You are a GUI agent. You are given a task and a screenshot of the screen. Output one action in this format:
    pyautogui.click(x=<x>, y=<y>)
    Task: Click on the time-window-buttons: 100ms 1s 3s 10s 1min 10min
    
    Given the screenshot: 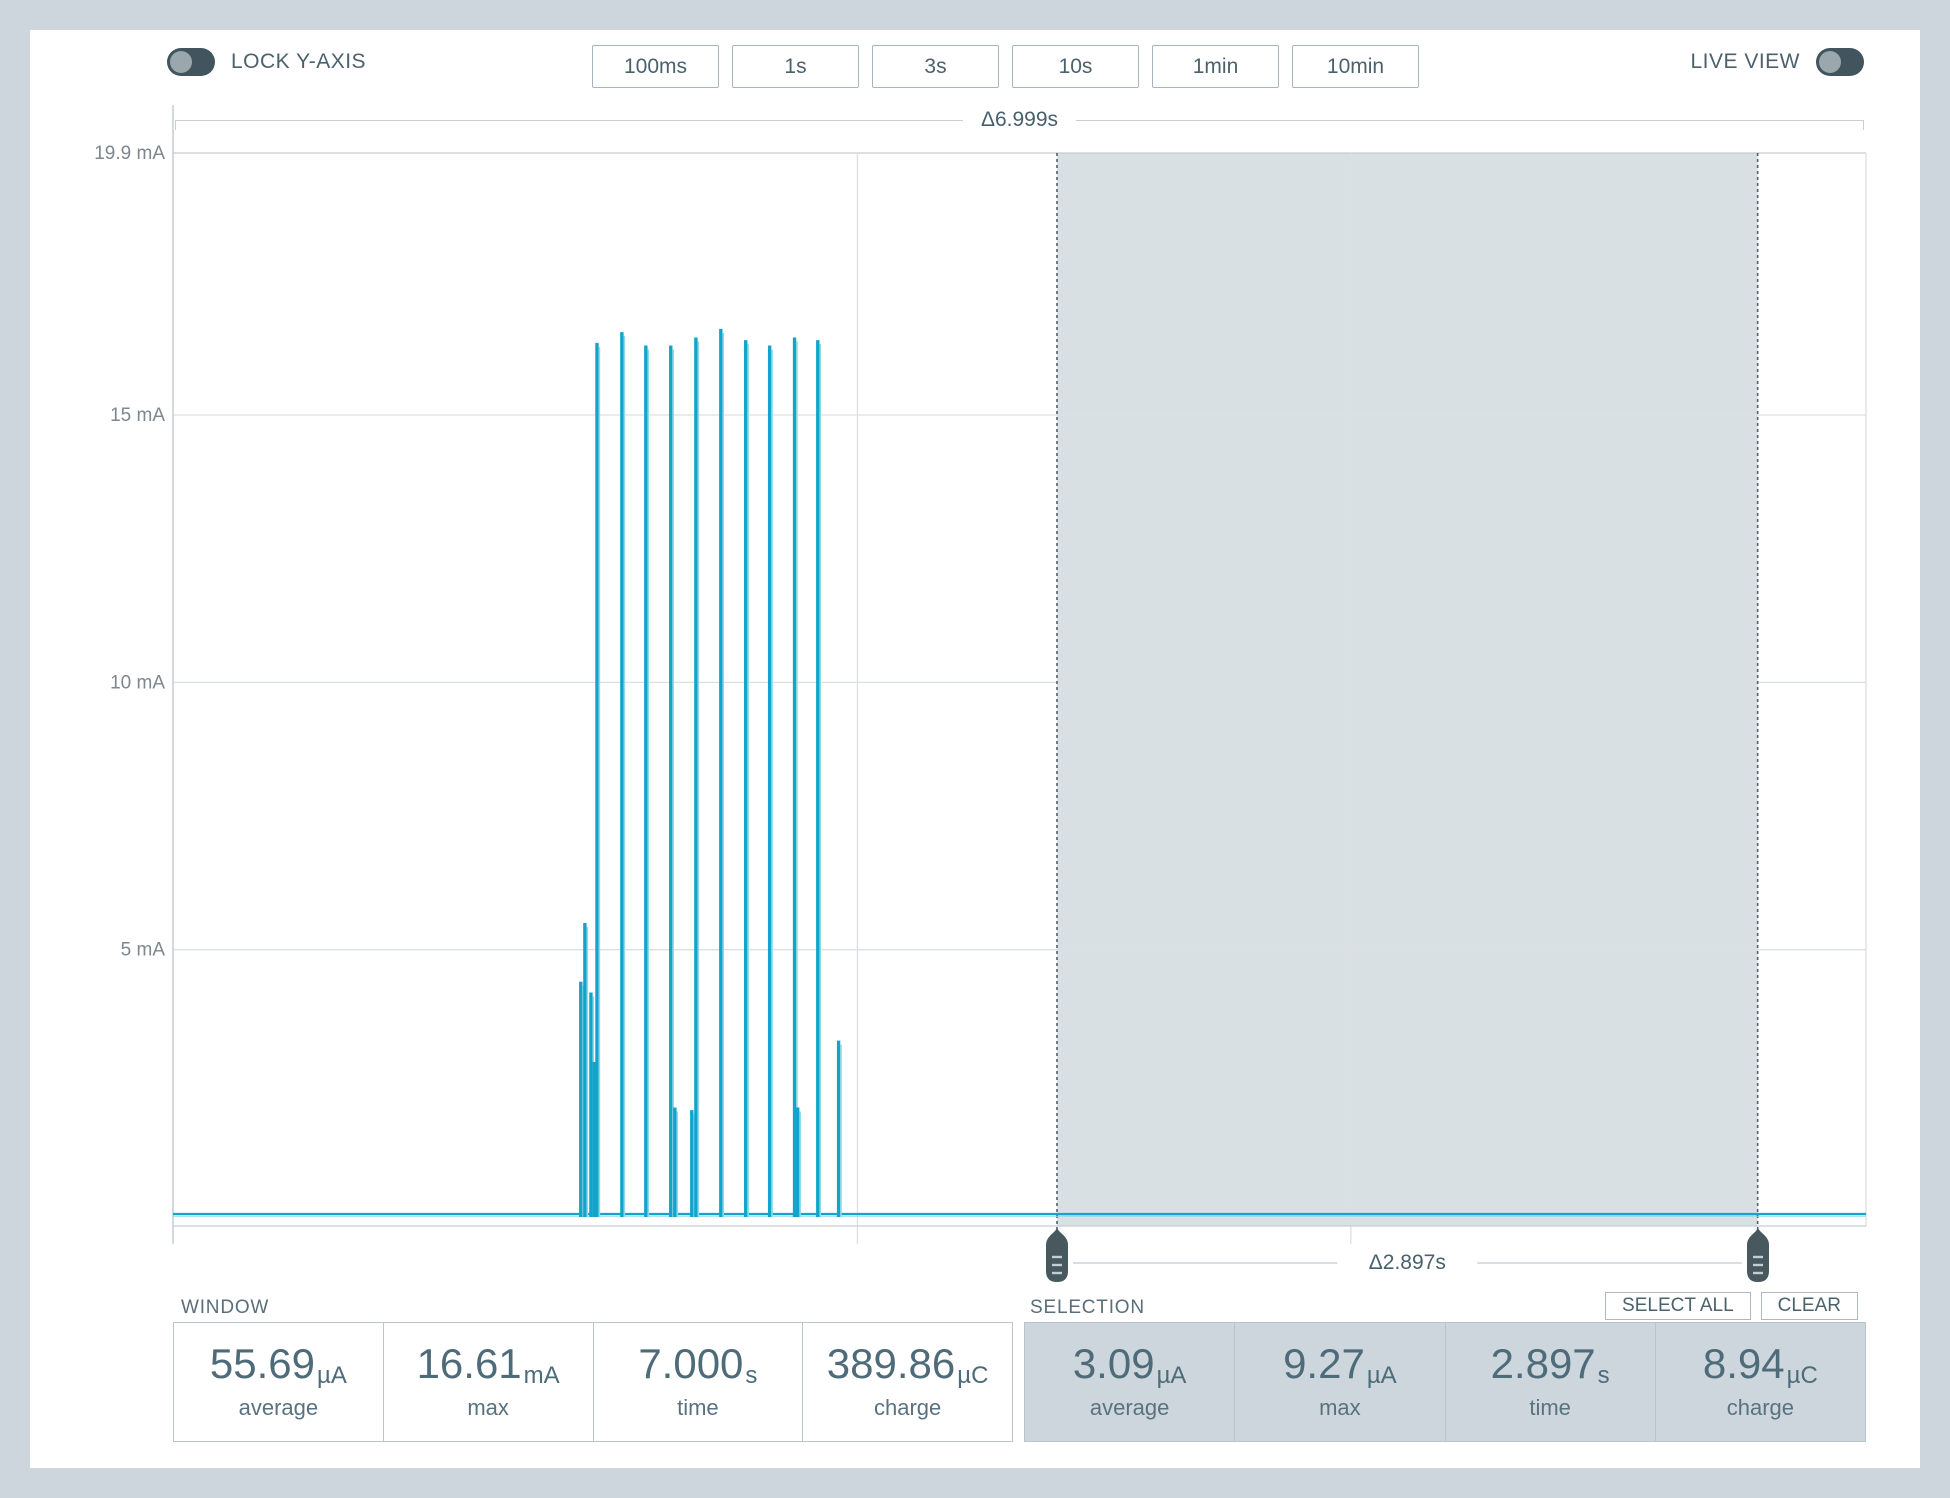 What is the action you would take?
    pyautogui.click(x=1005, y=66)
    